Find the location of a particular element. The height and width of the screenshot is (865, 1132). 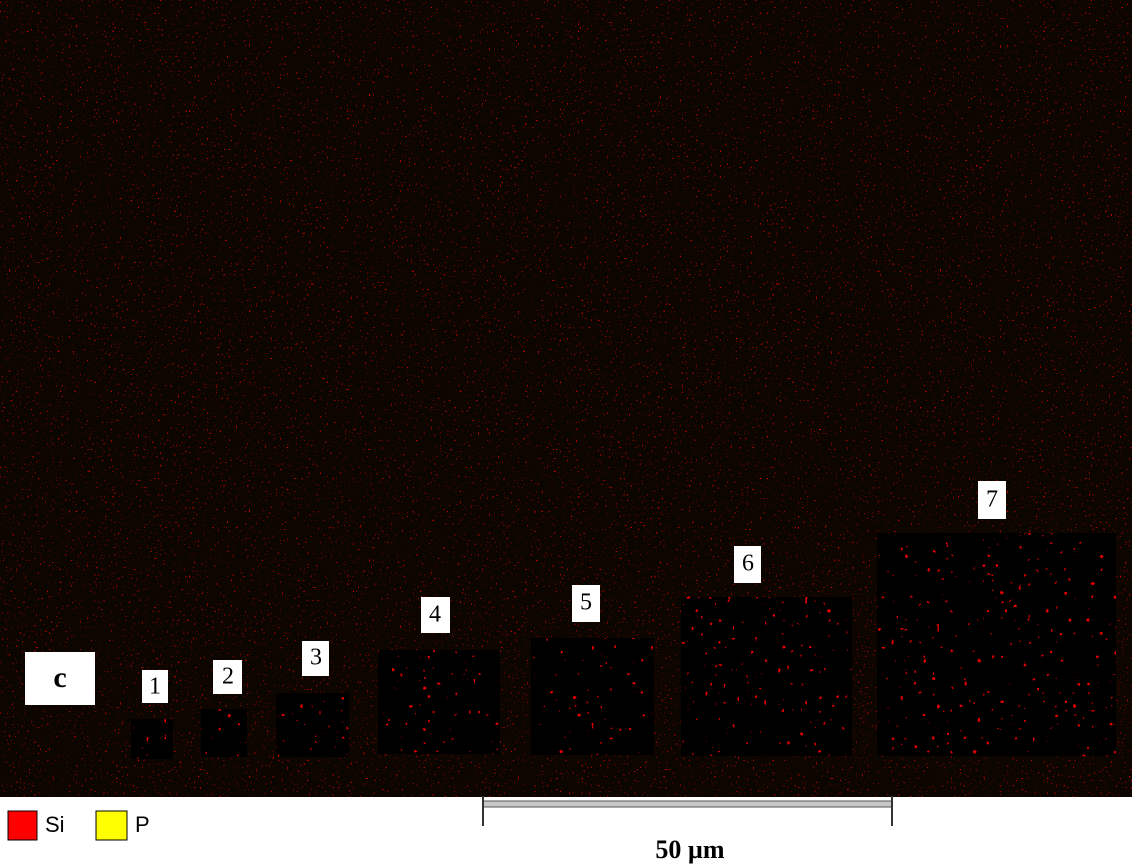

region-label: 1 is located at coordinates (155, 687).